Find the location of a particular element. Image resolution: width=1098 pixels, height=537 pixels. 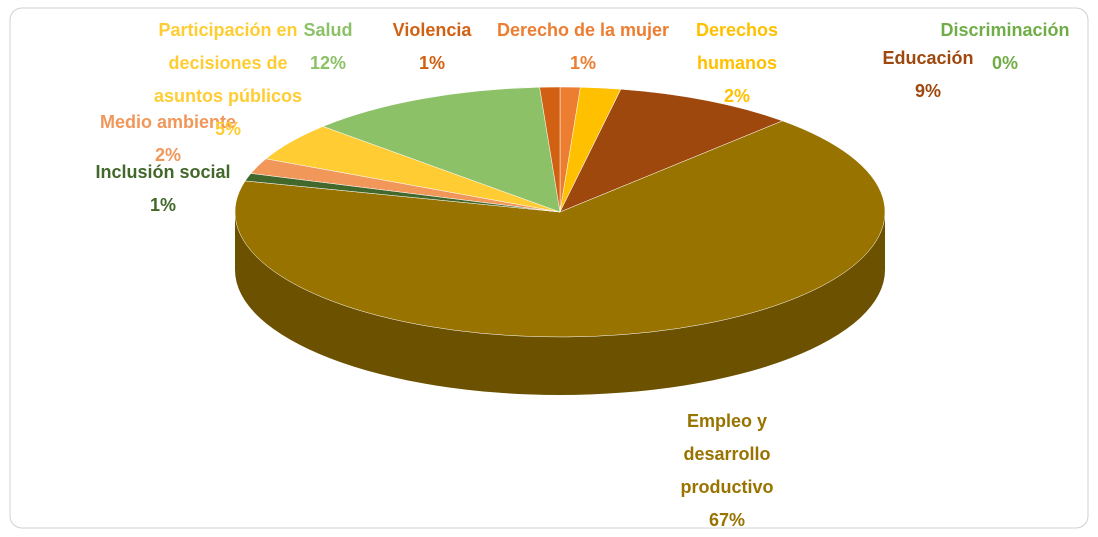

data-label: Derecho de la mujer 1% is located at coordinates (583, 47).